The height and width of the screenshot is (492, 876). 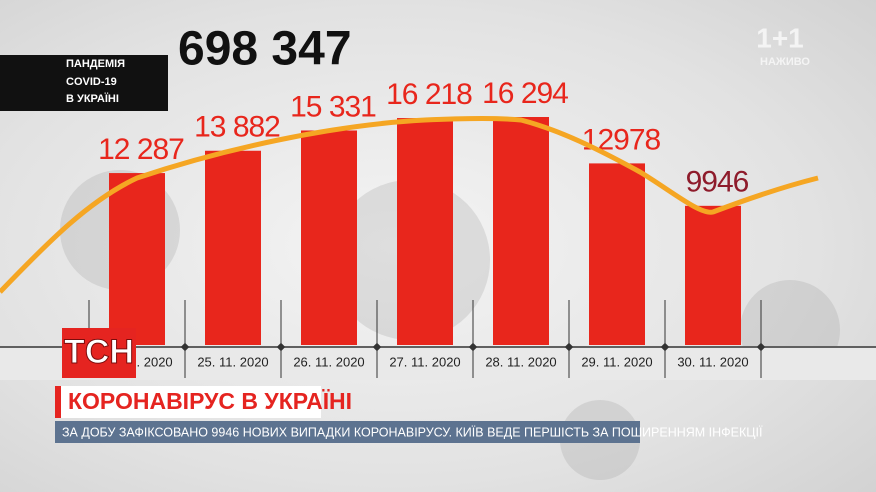 What do you see at coordinates (210, 401) in the screenshot?
I see `headline: КОРОНАВІРУС В УКРАЇНІ` at bounding box center [210, 401].